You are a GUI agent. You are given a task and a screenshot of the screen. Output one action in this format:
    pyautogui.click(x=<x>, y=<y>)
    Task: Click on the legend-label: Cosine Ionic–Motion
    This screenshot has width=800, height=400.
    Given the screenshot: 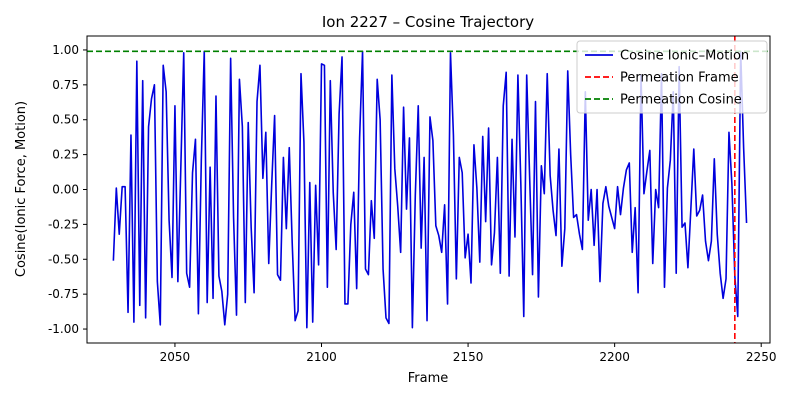 What is the action you would take?
    pyautogui.click(x=684, y=56)
    